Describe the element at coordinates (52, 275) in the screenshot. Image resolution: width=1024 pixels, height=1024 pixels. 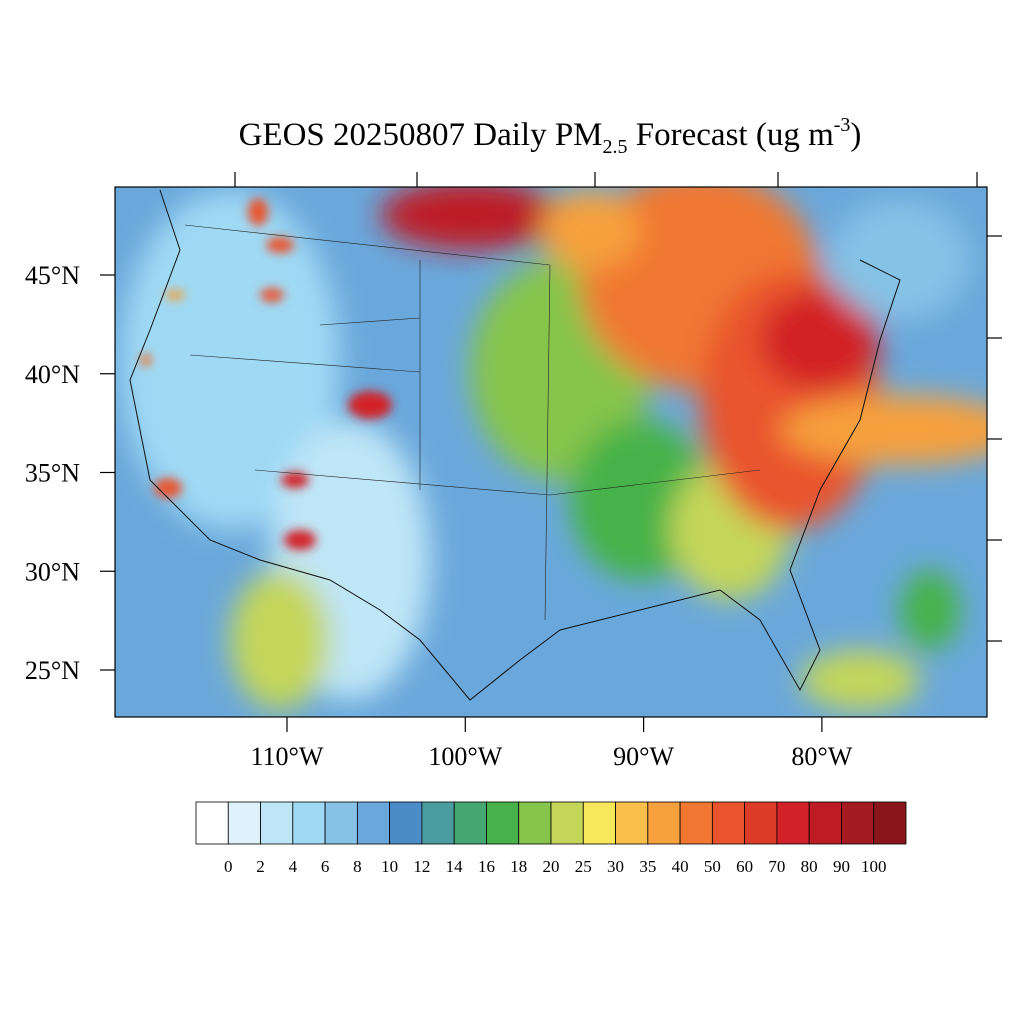
I see `lat-label: 45°N` at that location.